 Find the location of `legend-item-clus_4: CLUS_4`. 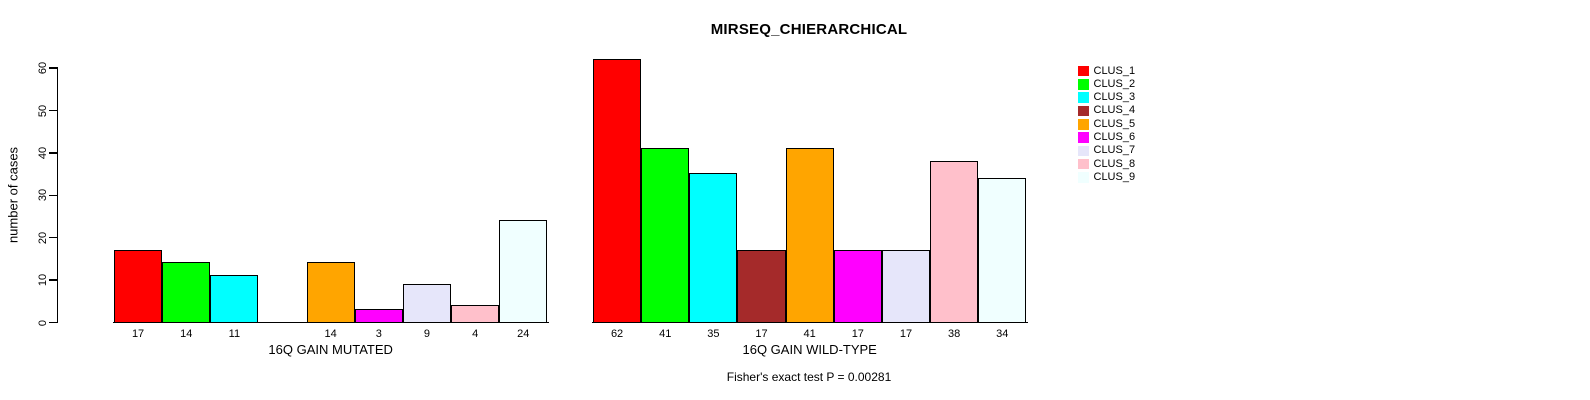

legend-item-clus_4: CLUS_4 is located at coordinates (1107, 110).